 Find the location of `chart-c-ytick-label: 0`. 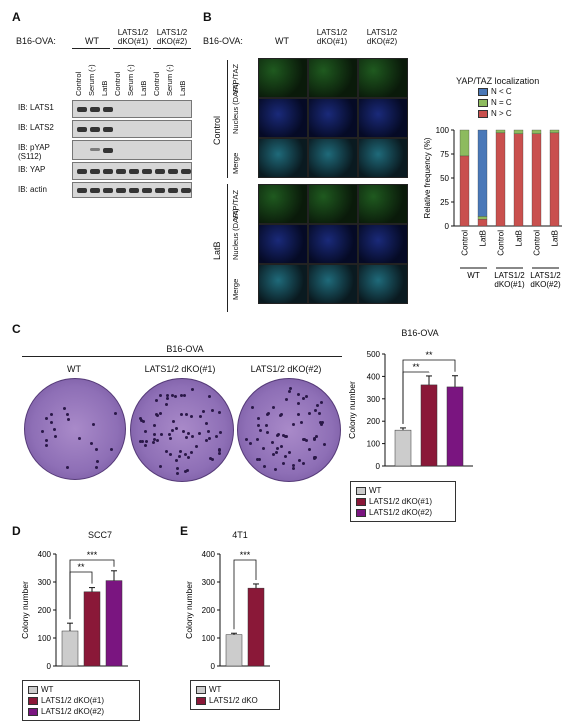

chart-c-ytick-label: 0 is located at coordinates (378, 466).